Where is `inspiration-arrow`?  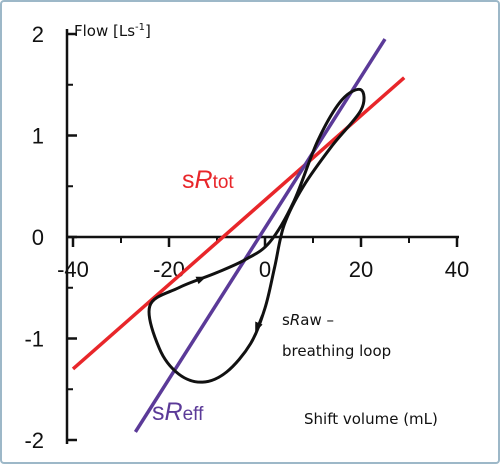
inspiration-arrow is located at coordinates (199, 280).